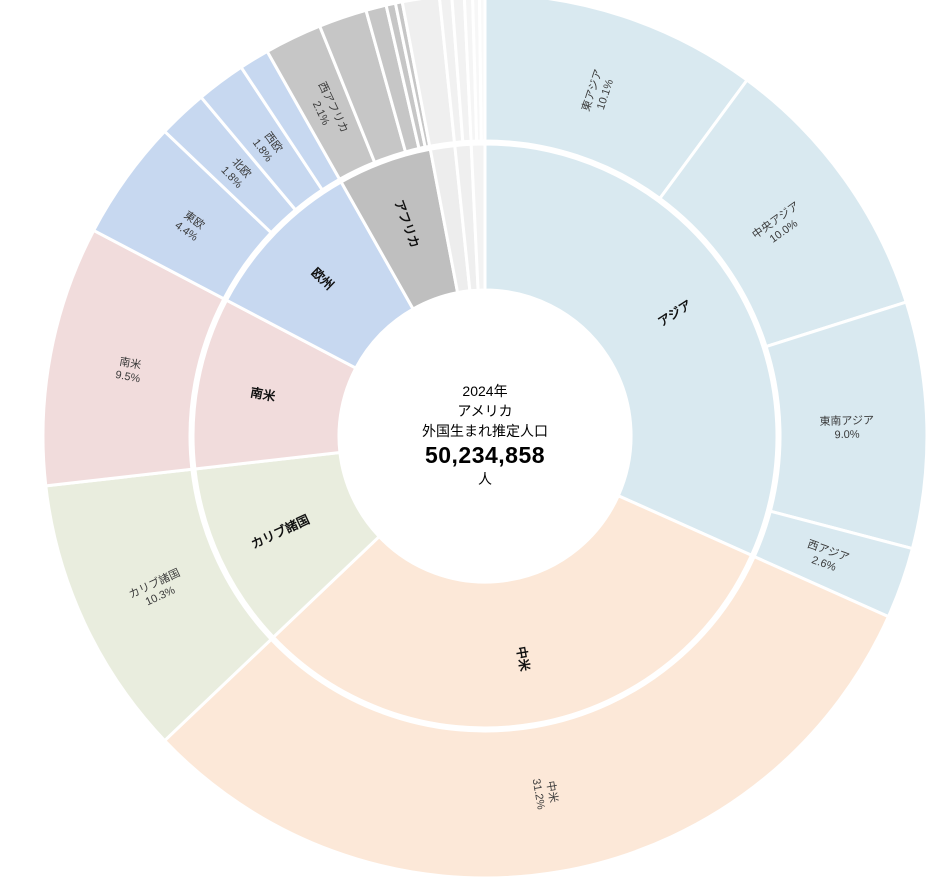 This screenshot has height=881, width=936. What do you see at coordinates (512, 612) in the screenshot?
I see `inner-segment-中米` at bounding box center [512, 612].